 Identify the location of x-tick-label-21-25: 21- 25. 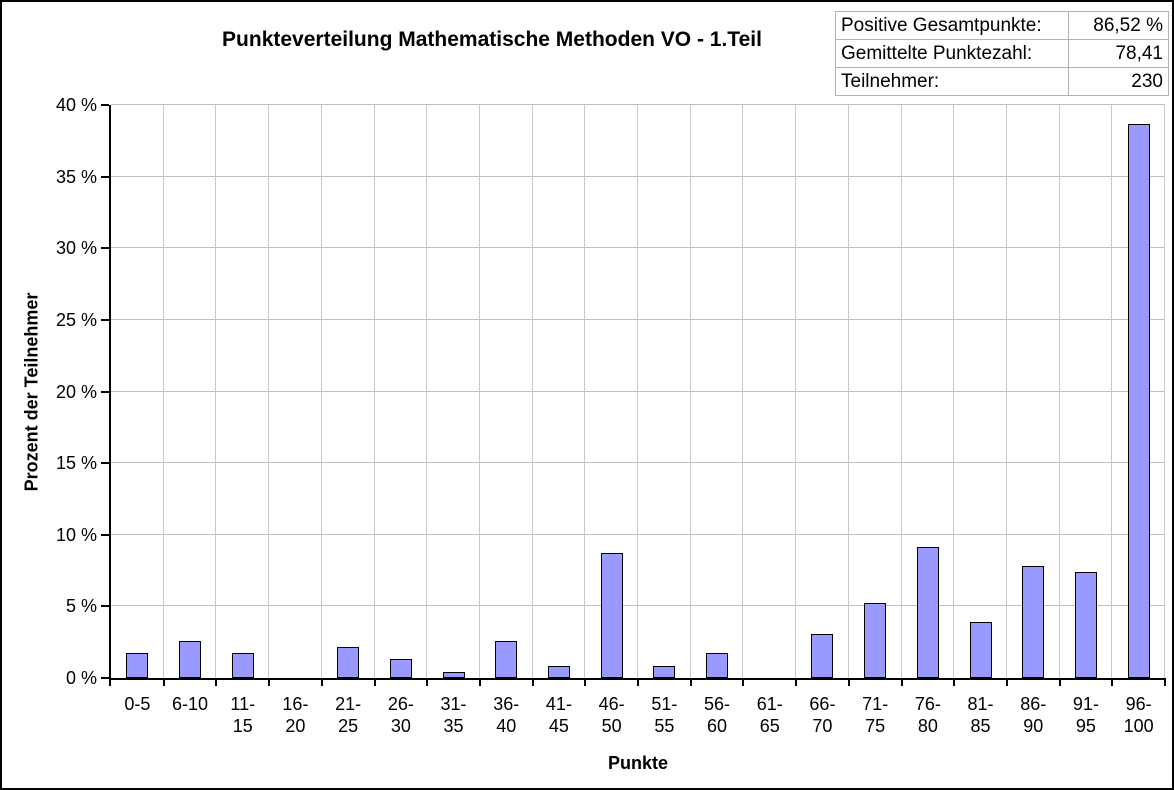
(348, 715).